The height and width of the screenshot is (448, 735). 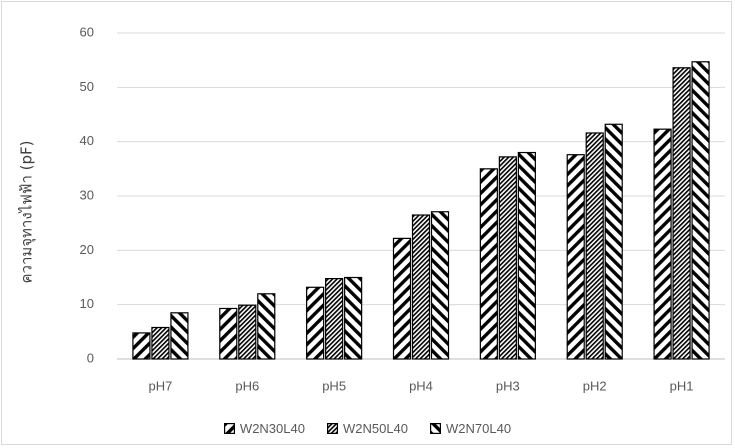 I want to click on bar-W2N50L40-pH6, so click(x=247, y=332).